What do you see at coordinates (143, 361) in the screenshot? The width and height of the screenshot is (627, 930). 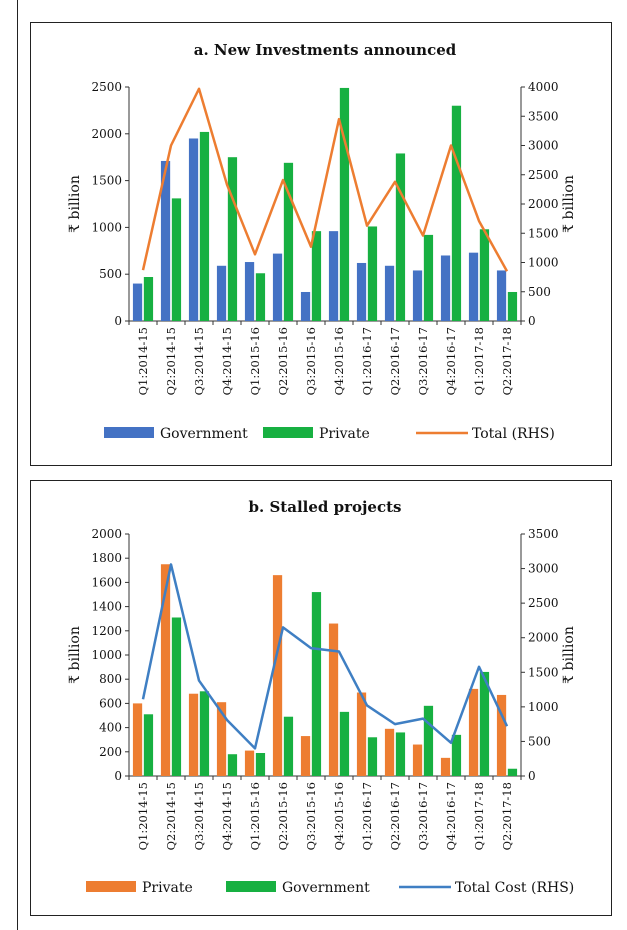 I see `x-tick-label: Q1:2014-15` at bounding box center [143, 361].